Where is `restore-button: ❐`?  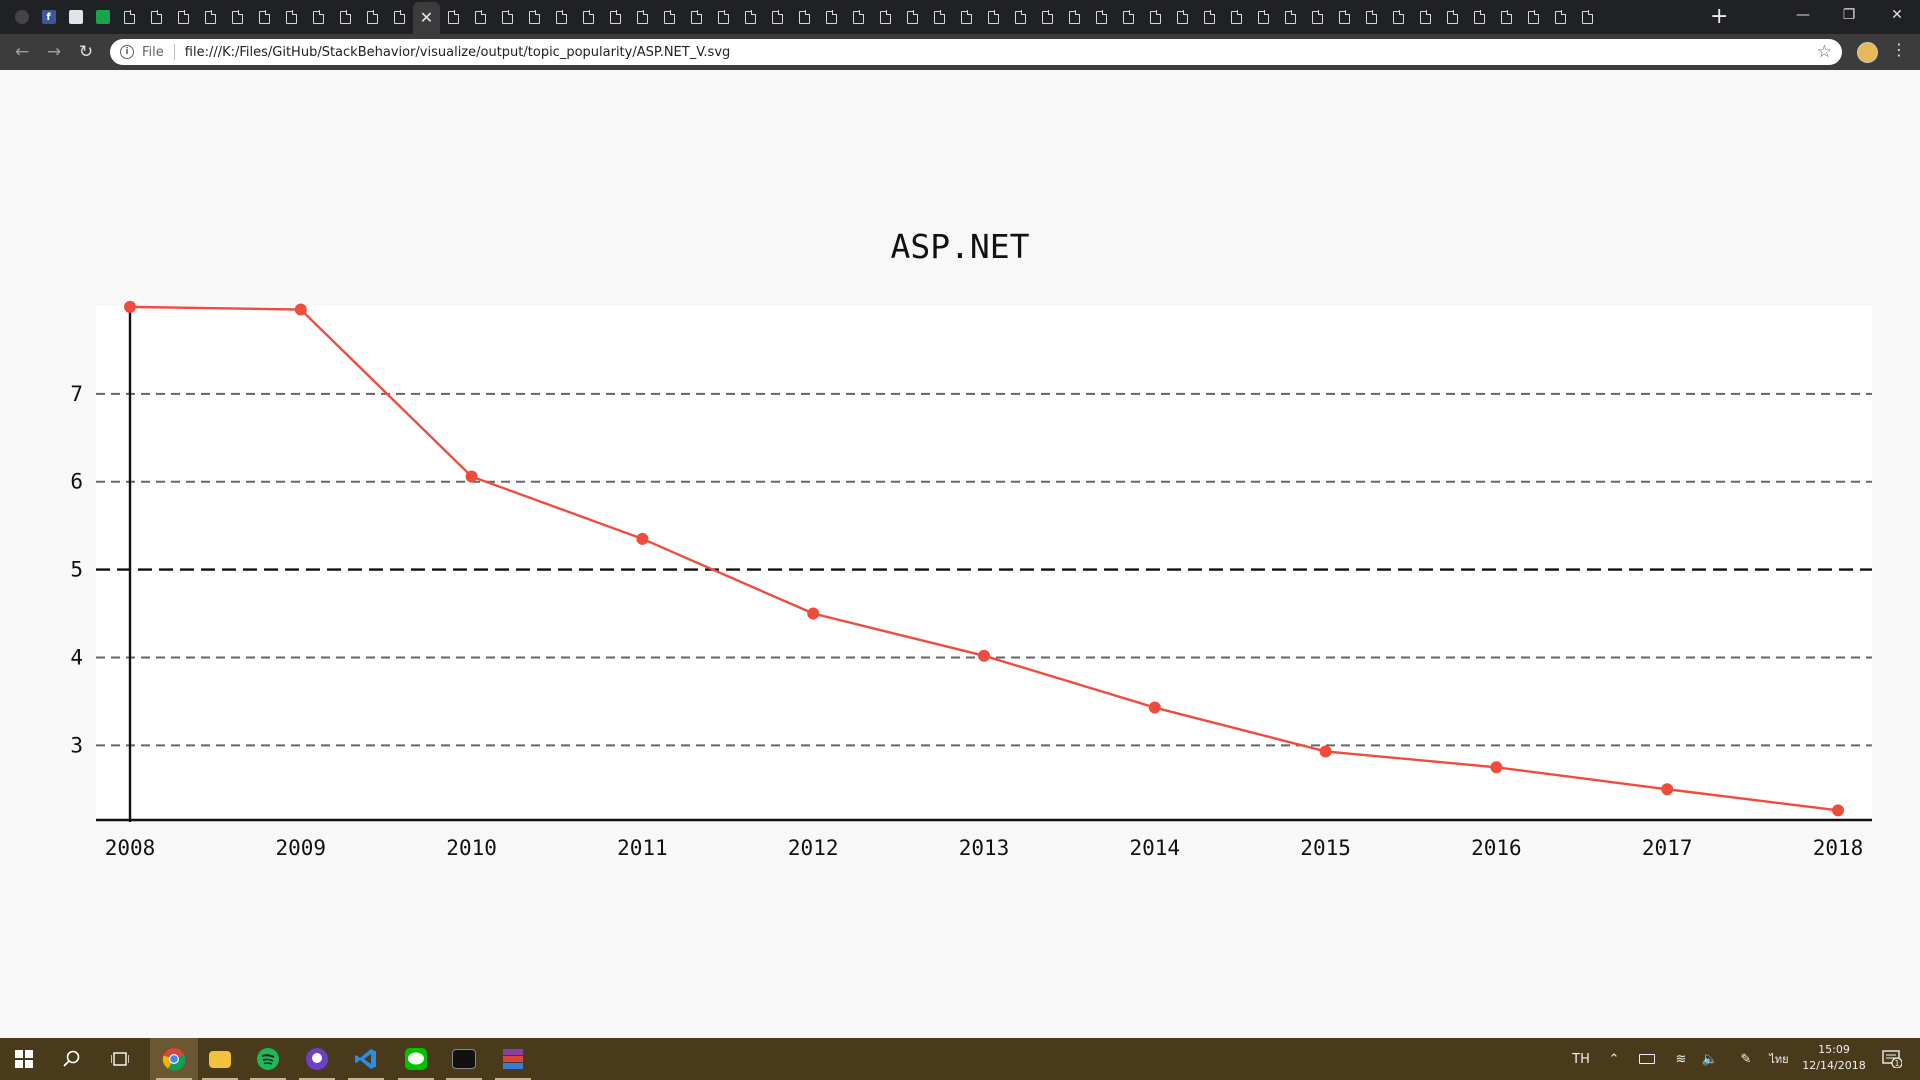
restore-button: ❐ is located at coordinates (1849, 15).